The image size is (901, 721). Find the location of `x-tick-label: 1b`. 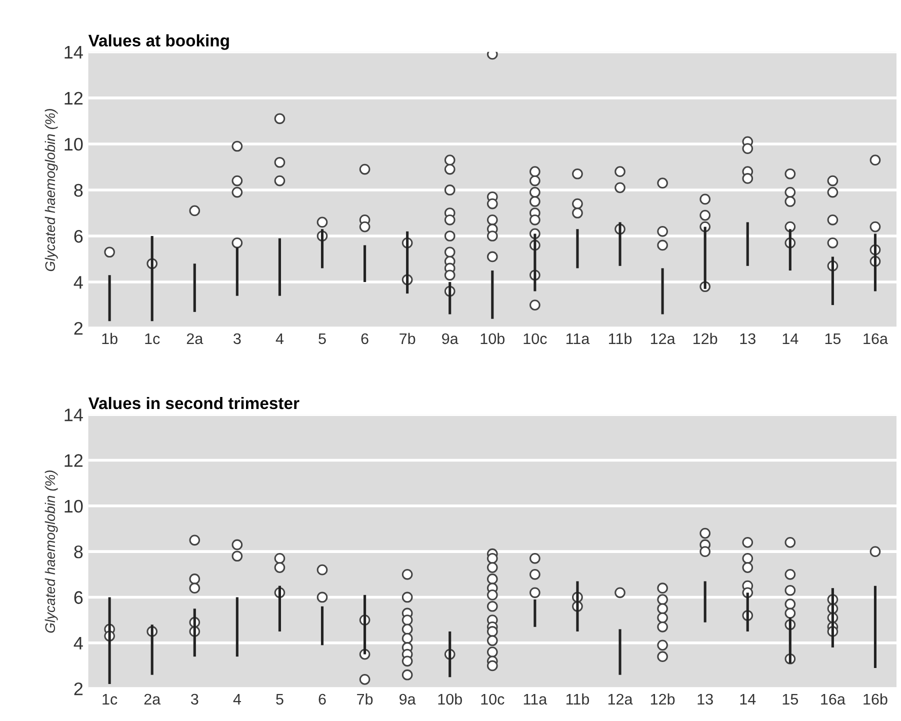

x-tick-label: 1b is located at coordinates (110, 338).